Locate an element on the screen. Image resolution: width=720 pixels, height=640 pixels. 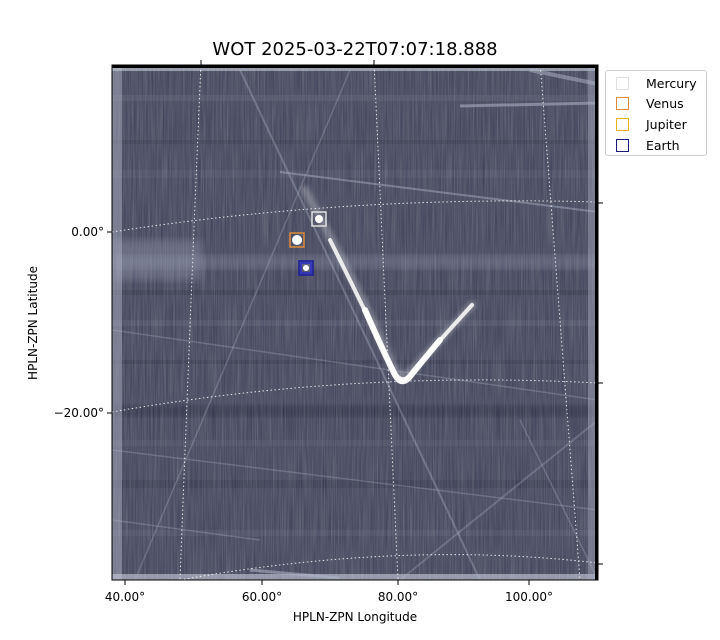
x-tick-label: 100.00° is located at coordinates (529, 597).